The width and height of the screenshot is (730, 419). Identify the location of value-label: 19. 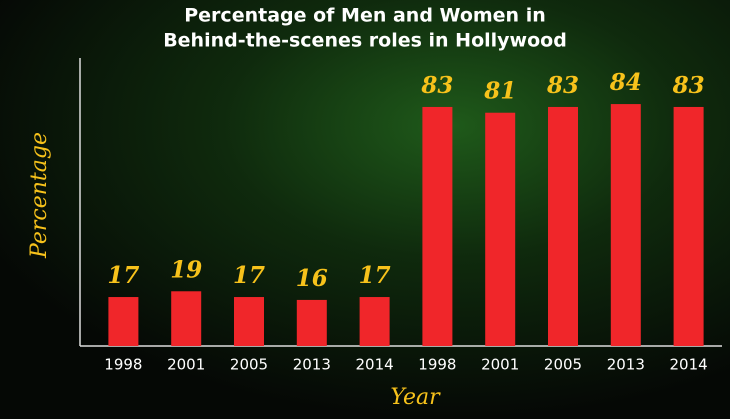
(186, 269).